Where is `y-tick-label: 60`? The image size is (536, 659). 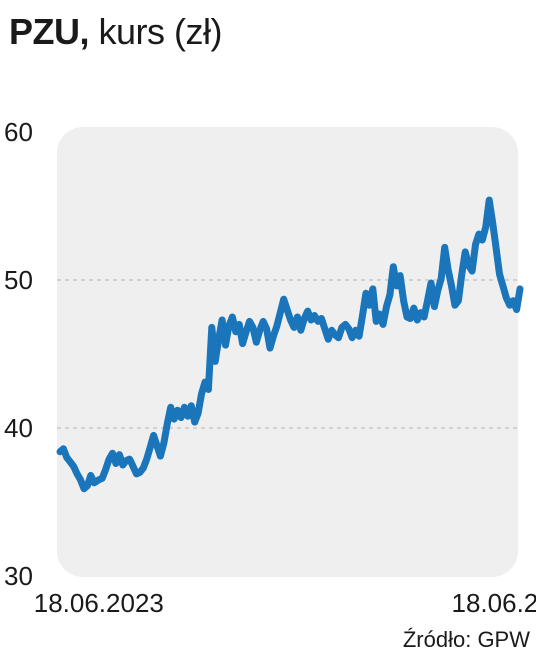 y-tick-label: 60 is located at coordinates (18, 132).